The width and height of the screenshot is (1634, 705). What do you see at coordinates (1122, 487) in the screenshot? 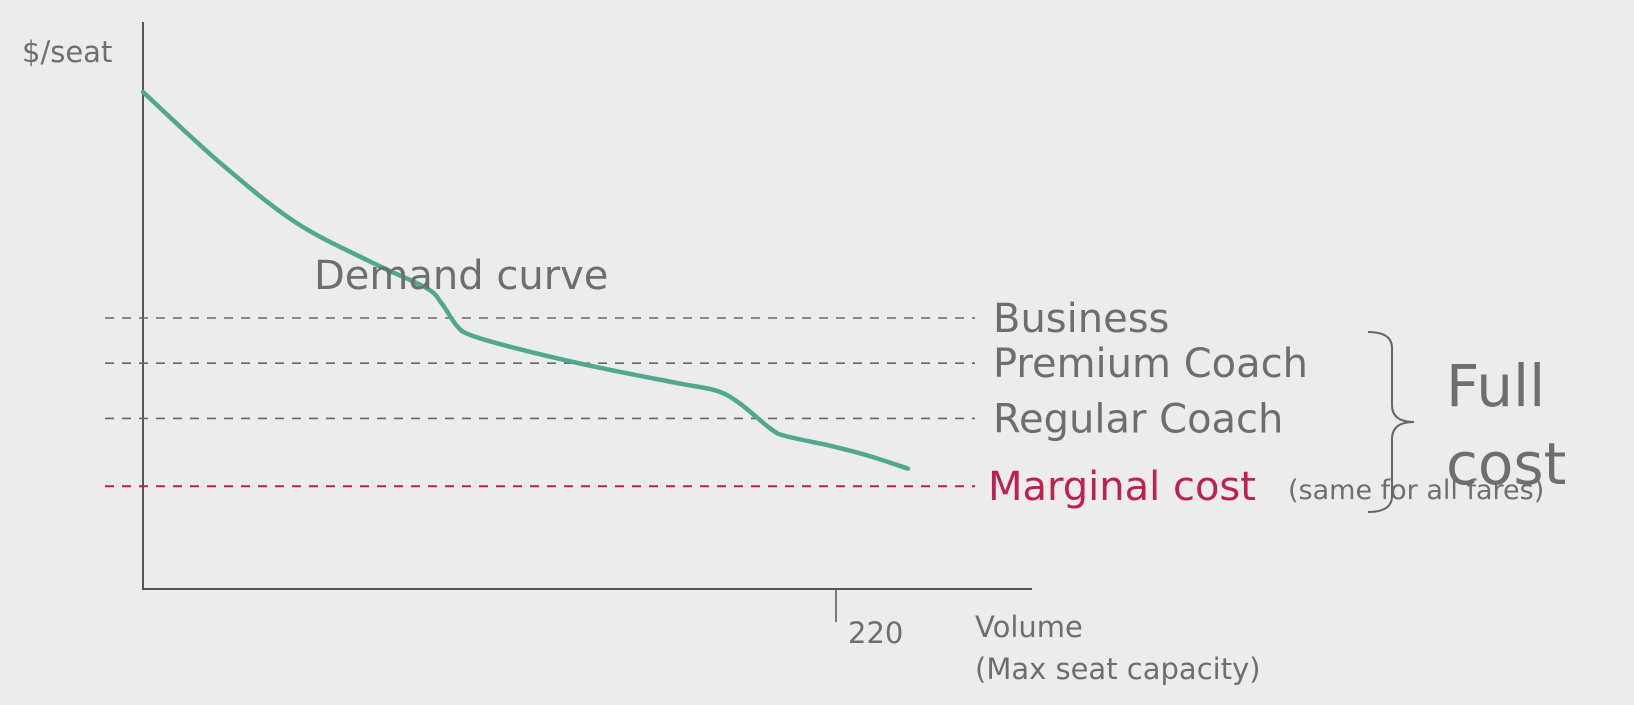
I see `marginal-cost-label: Marginal cost` at bounding box center [1122, 487].